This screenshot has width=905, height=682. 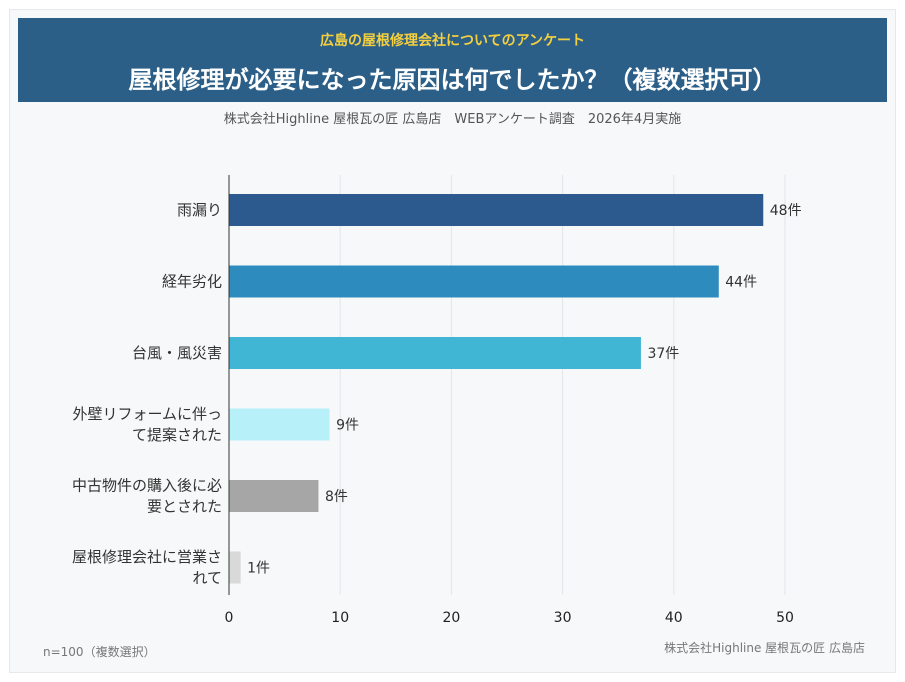 What do you see at coordinates (340, 618) in the screenshot?
I see `x-tick-label: 10` at bounding box center [340, 618].